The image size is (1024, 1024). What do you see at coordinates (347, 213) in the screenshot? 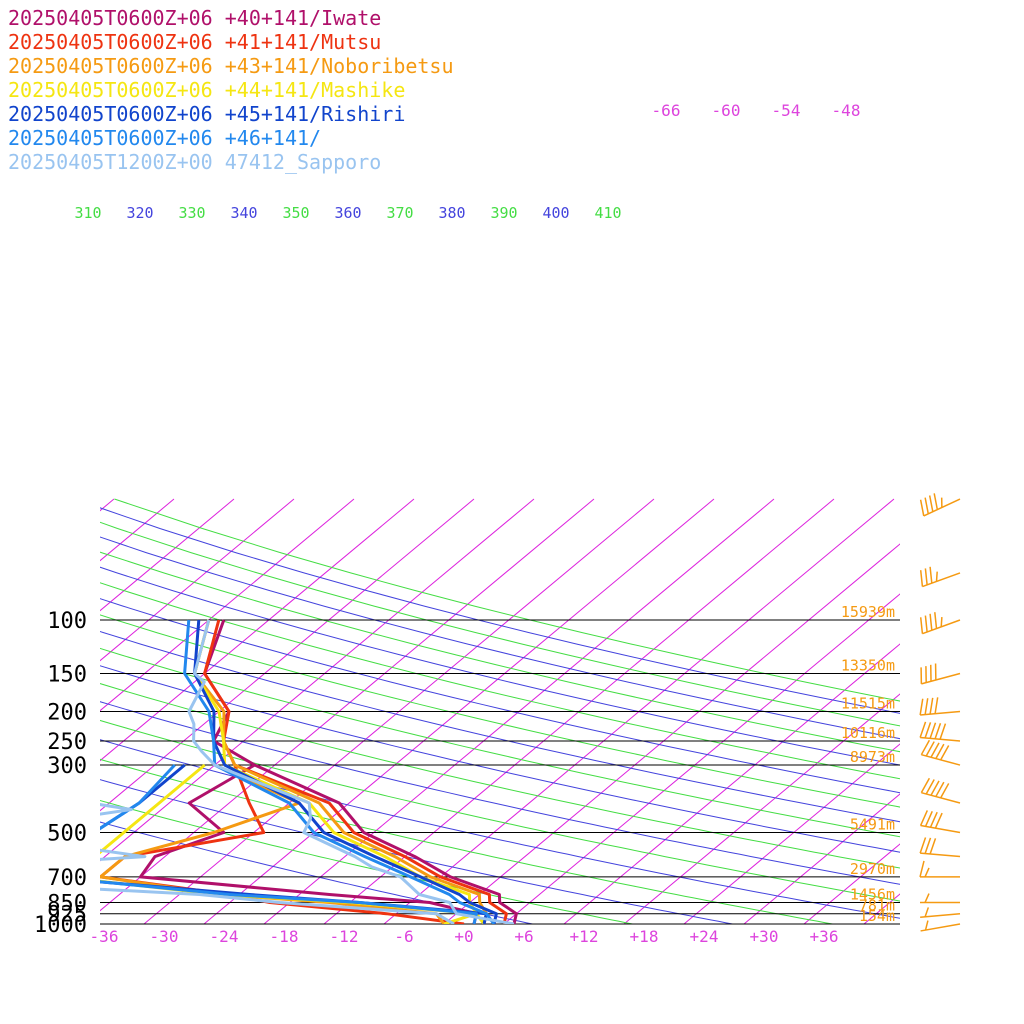
I see `theta-label: 360` at bounding box center [347, 213].